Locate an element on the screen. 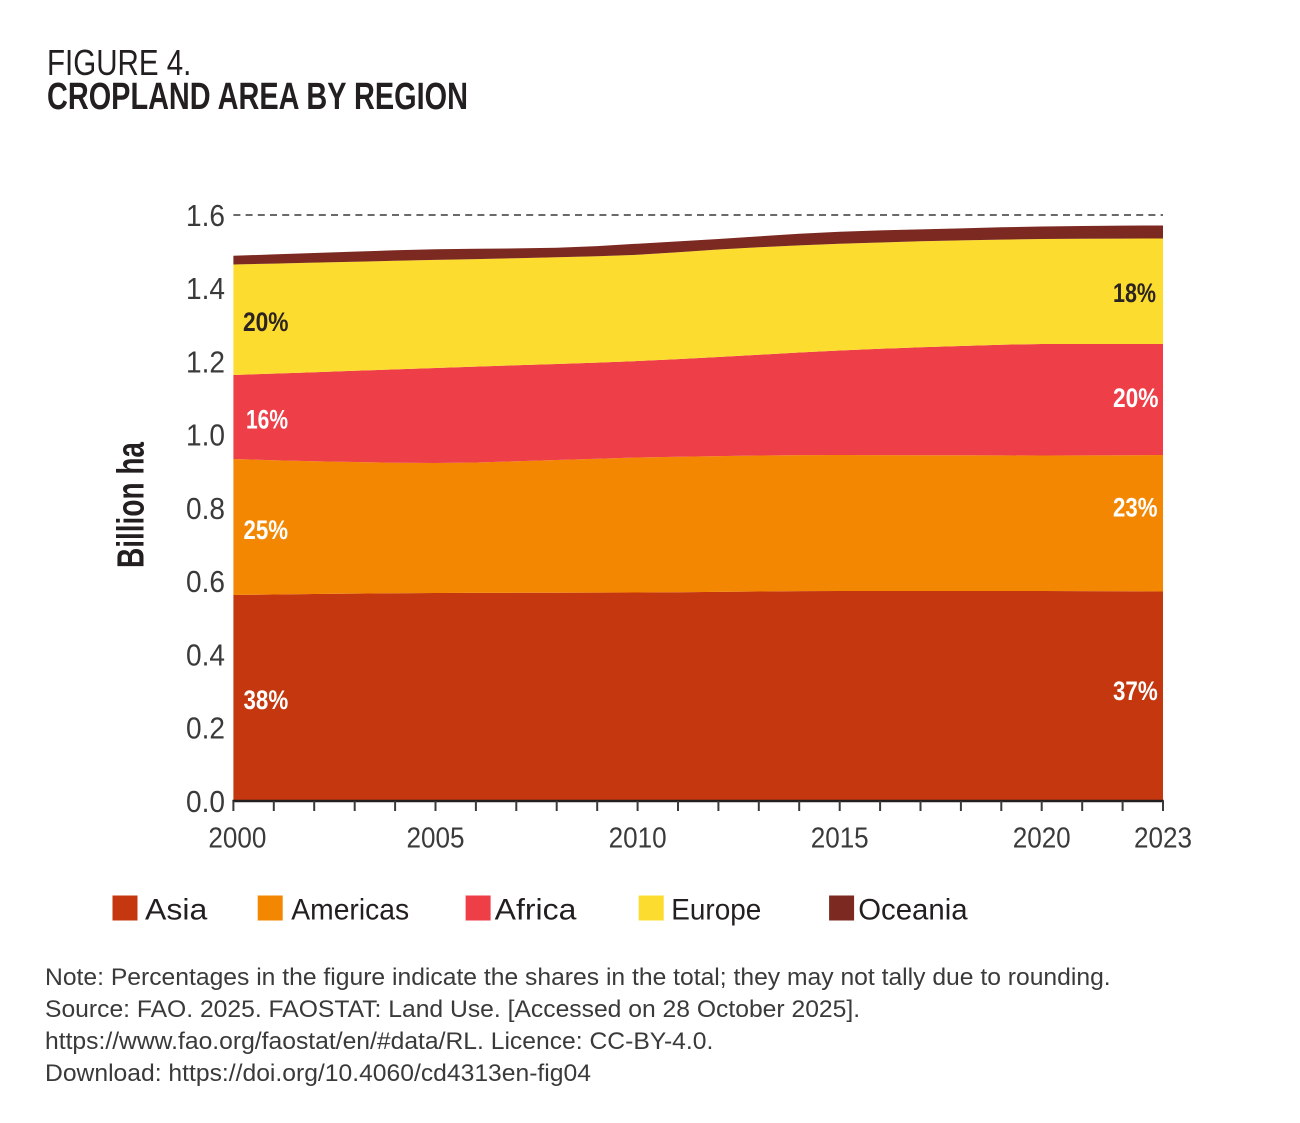  svg-text: 25% is located at coordinates (266, 530).